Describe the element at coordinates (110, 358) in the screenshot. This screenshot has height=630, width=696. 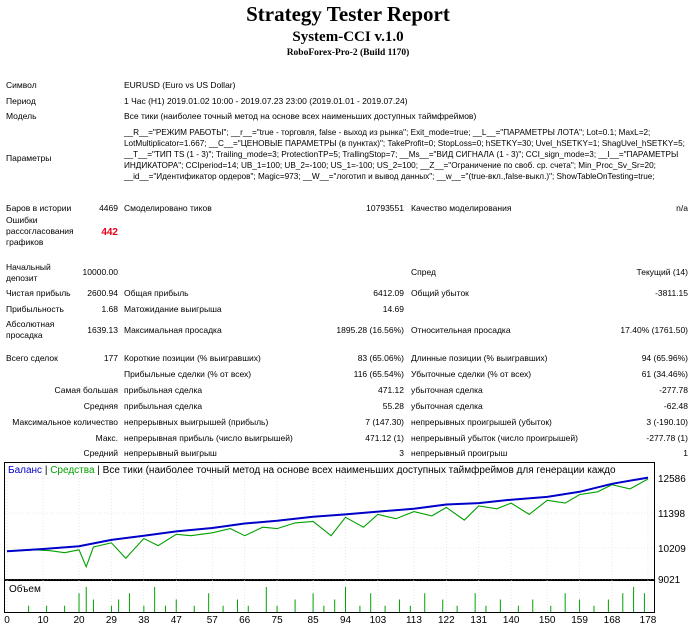
I see `total-value: 177` at that location.